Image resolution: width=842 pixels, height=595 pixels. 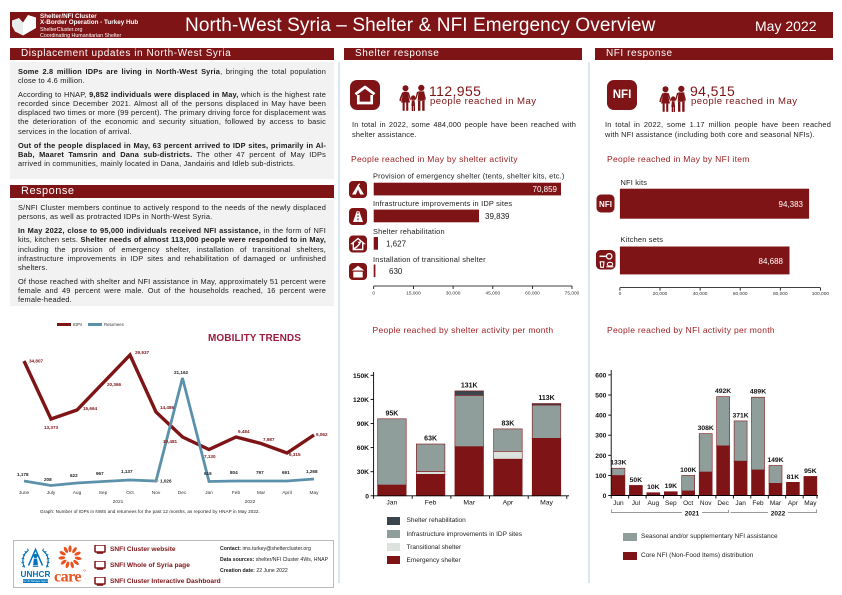 What do you see at coordinates (166, 481) in the screenshot?
I see `svg-text: 1,026` at bounding box center [166, 481].